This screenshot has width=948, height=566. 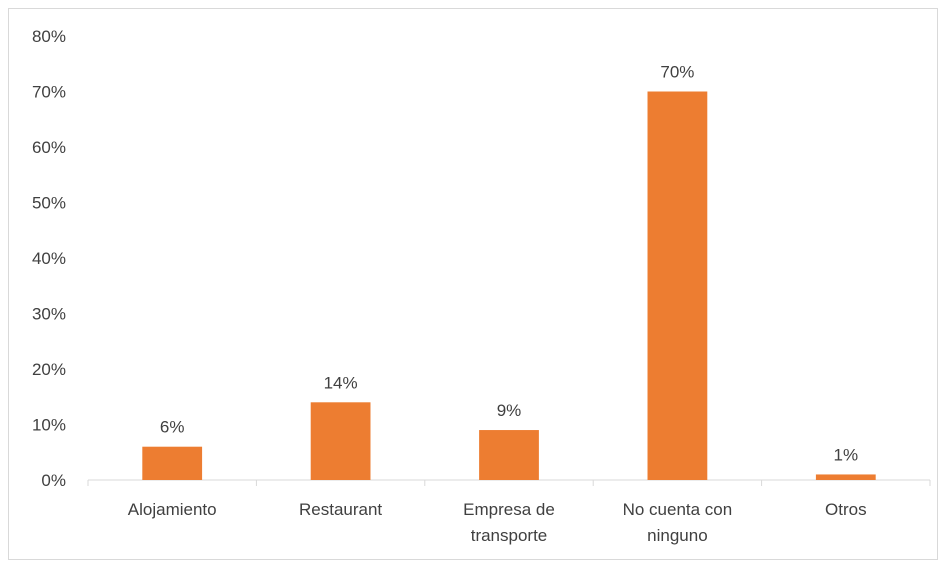 I want to click on data-label: 6%, so click(x=172, y=427).